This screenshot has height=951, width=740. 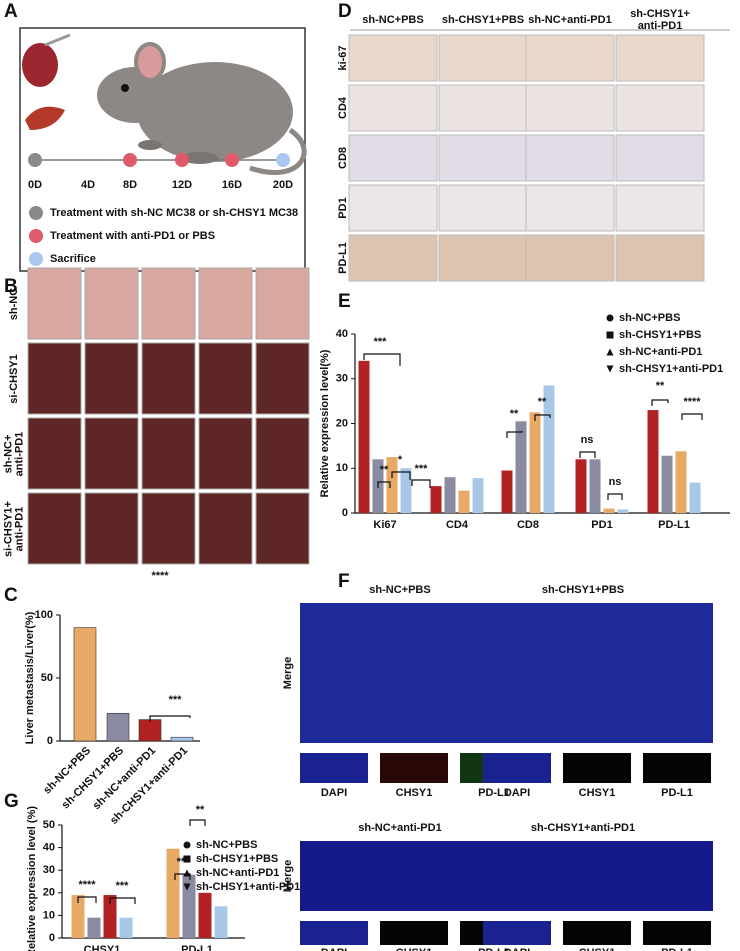 I want to click on merge-label: Merge, so click(x=288, y=673).